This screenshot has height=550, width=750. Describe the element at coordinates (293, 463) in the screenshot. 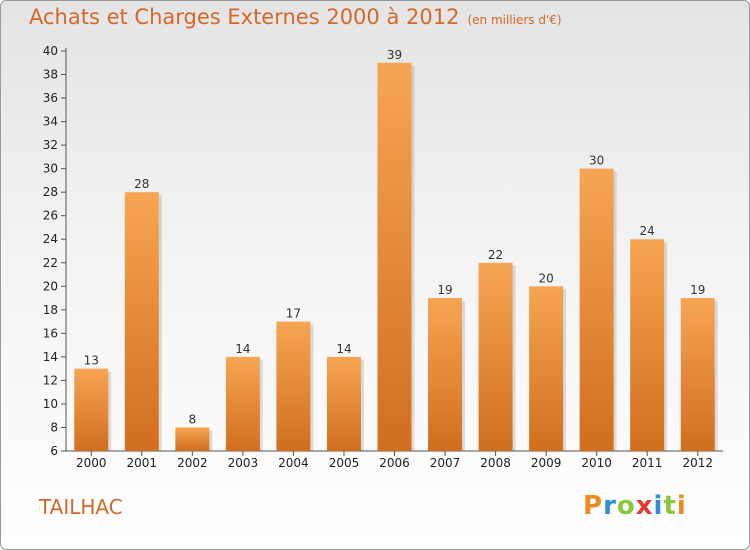

I see `x-tick-label: 2004` at that location.